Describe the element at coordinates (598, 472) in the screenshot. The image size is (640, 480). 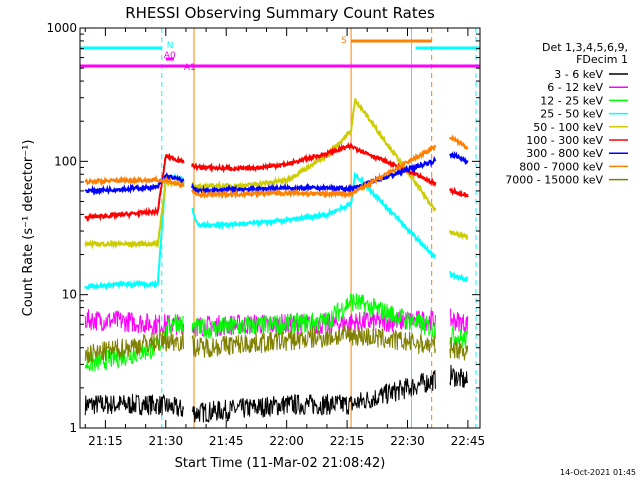
I see `timestamp-footer: 14-Oct-2021 01:45` at that location.